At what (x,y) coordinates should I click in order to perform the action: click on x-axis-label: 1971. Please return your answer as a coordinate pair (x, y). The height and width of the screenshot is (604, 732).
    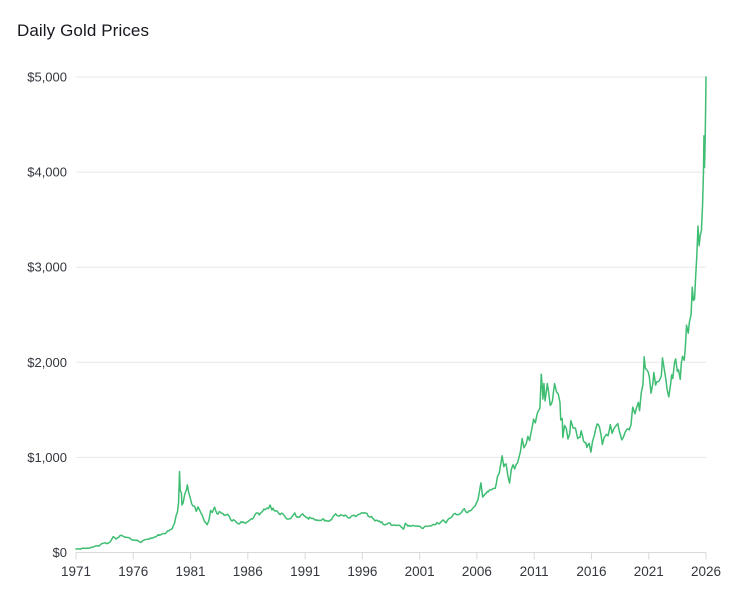
    Looking at the image, I should click on (76, 571).